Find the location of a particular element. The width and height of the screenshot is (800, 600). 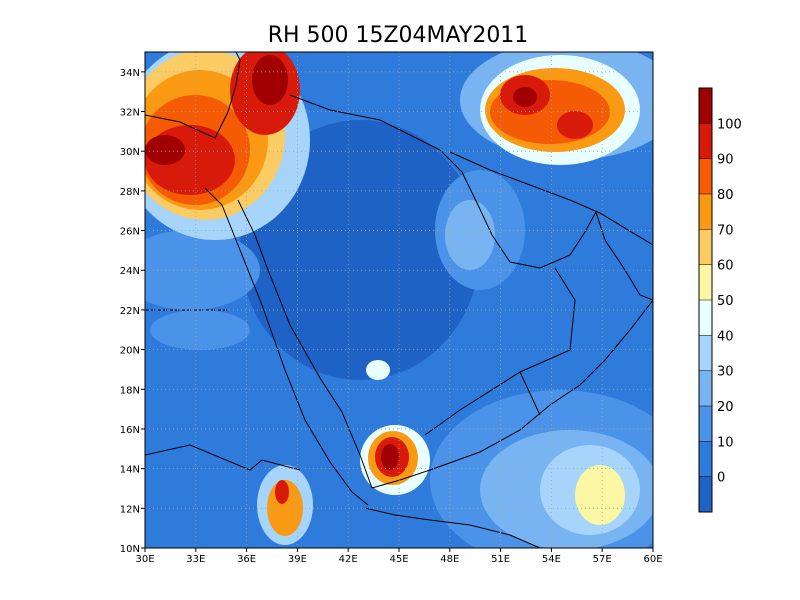

y-tick-label: 20N is located at coordinates (130, 351).